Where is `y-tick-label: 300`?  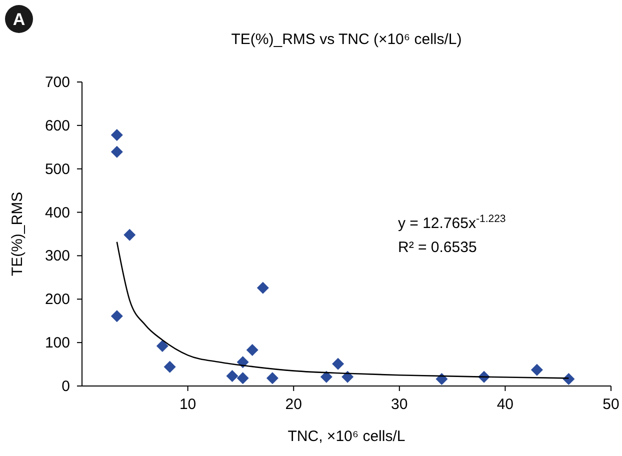 y-tick-label: 300 is located at coordinates (57, 256).